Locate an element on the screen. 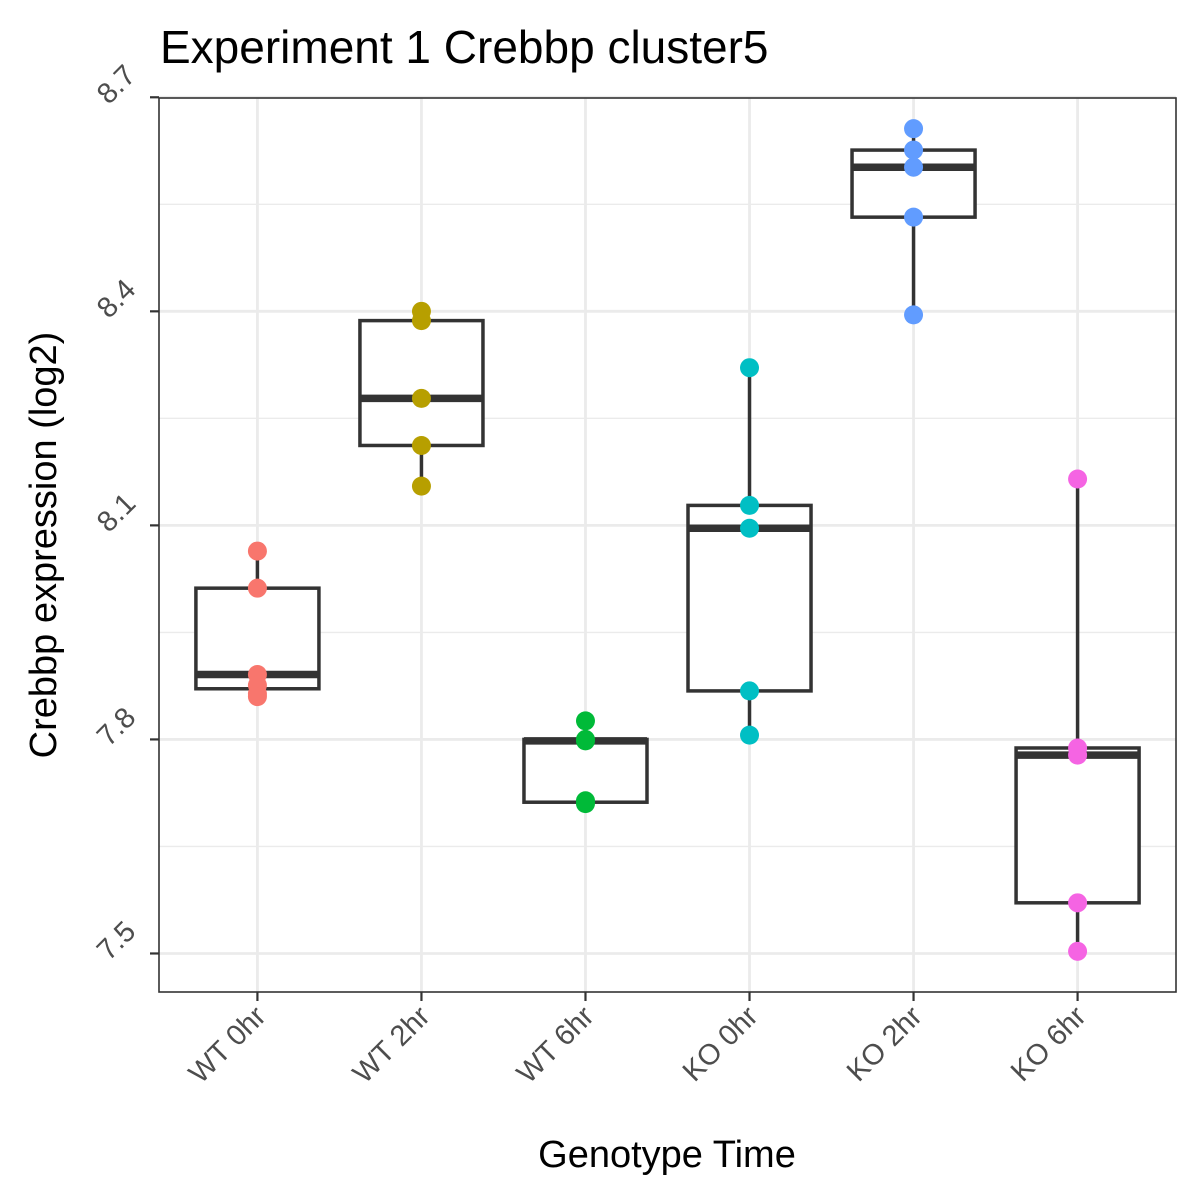  y-tick-label: 8.4 is located at coordinates (116, 298).